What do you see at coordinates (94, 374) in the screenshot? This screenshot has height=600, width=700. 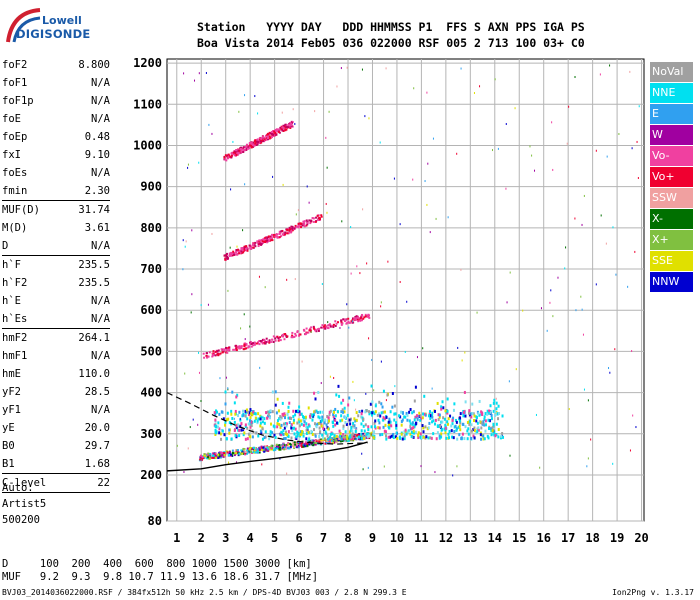 I see `param-value: 110.0` at bounding box center [94, 374].